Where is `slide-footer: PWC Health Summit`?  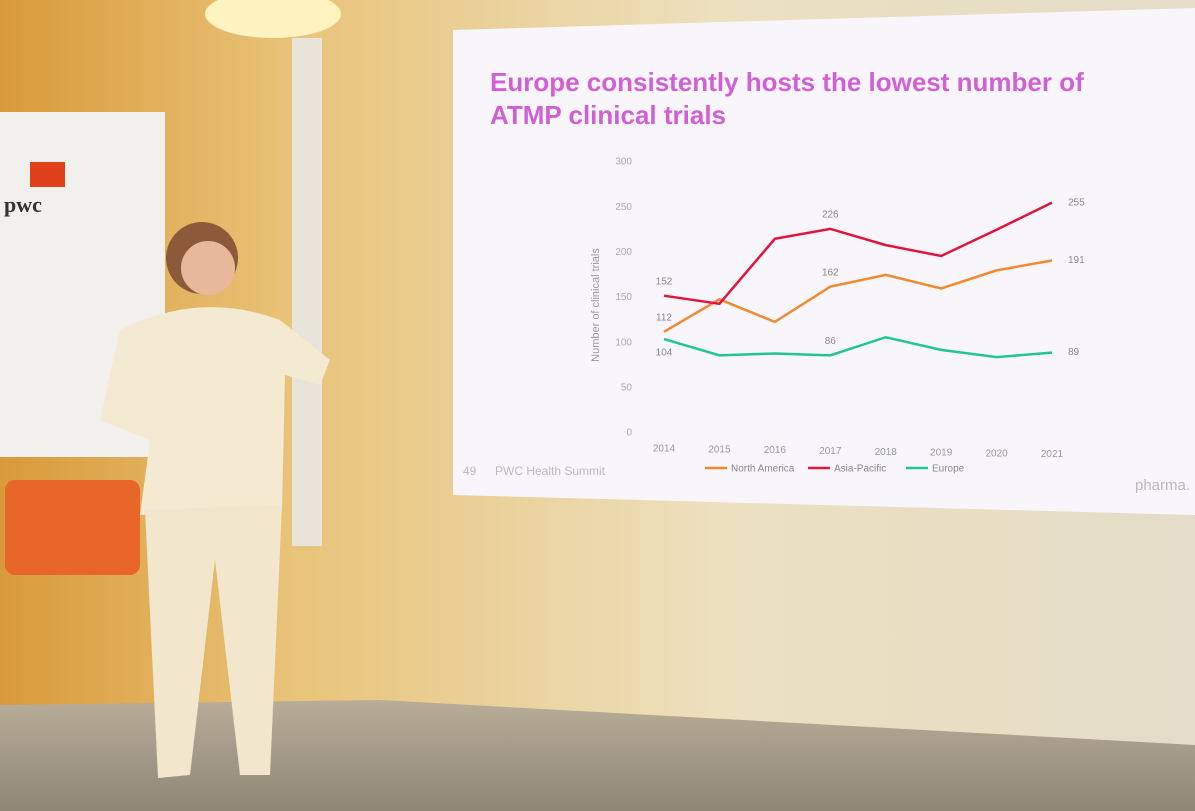
slide-footer: PWC Health Summit is located at coordinates (550, 471).